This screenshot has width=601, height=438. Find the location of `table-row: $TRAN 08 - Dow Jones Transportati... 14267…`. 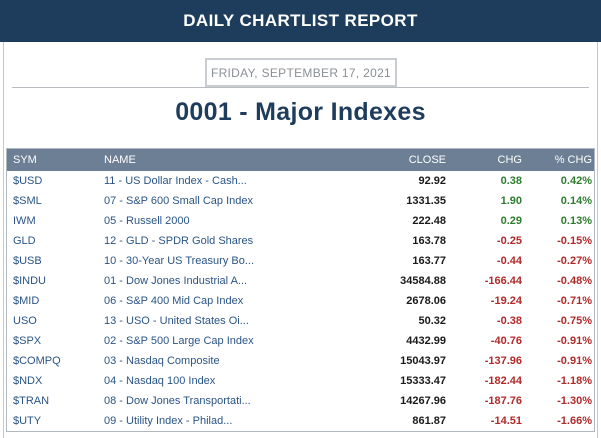

table-row: $TRAN 08 - Dow Jones Transportati... 14267… is located at coordinates (300, 401).